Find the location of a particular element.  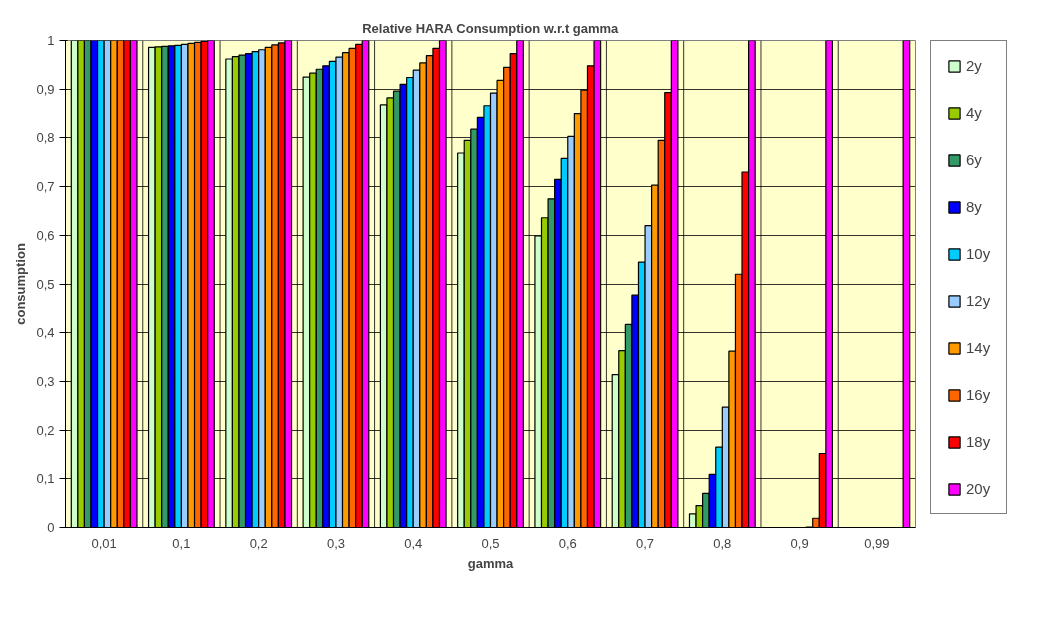

y-tick-label: 0,9 is located at coordinates (45, 89).